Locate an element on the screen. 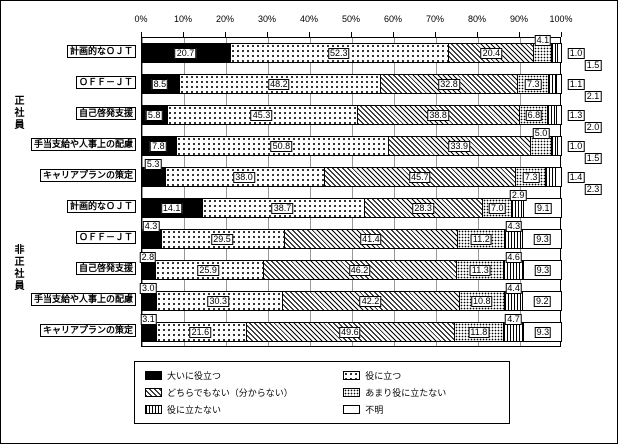 The height and width of the screenshot is (444, 618). legend-label: どちらでもない（分からない） is located at coordinates (230, 393).